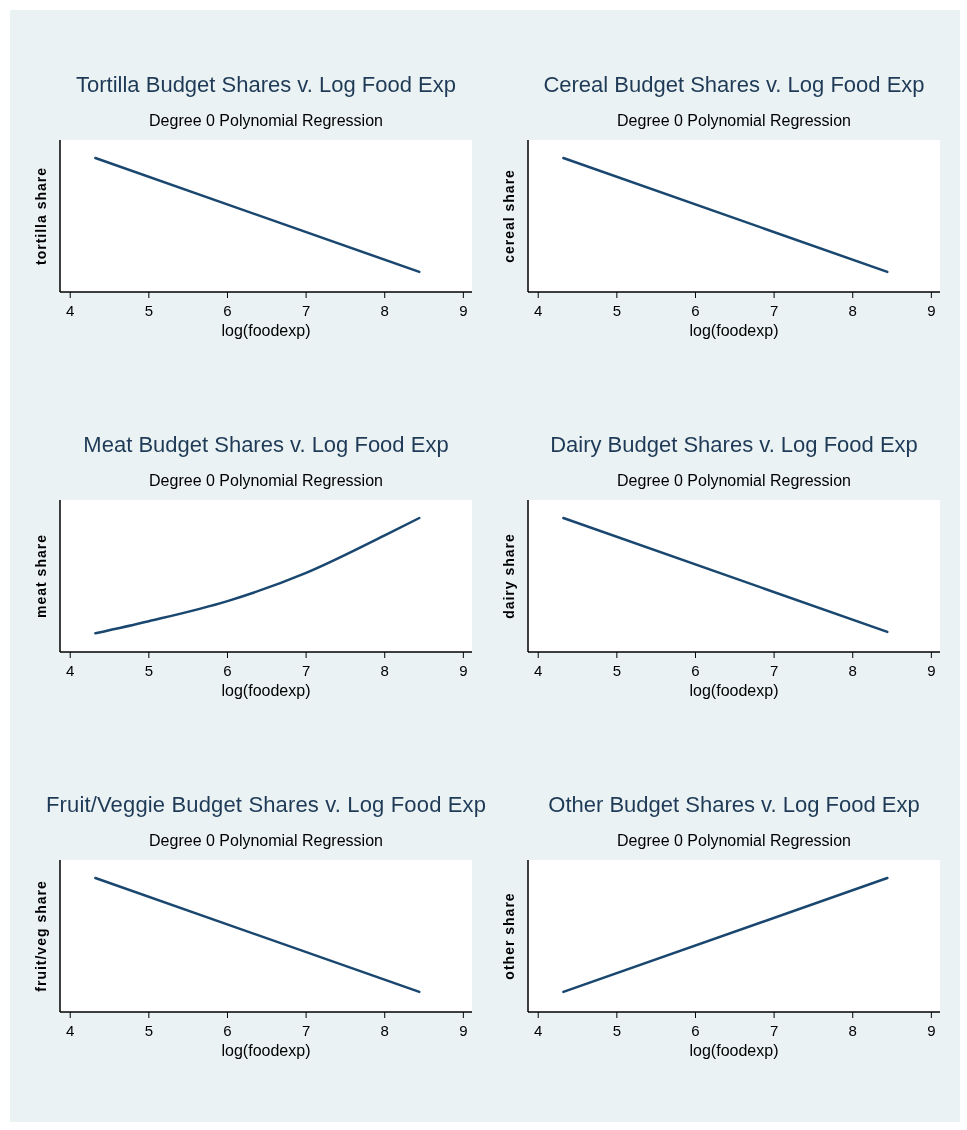  Describe the element at coordinates (41, 576) in the screenshot. I see `y-axis-title: meat share` at that location.